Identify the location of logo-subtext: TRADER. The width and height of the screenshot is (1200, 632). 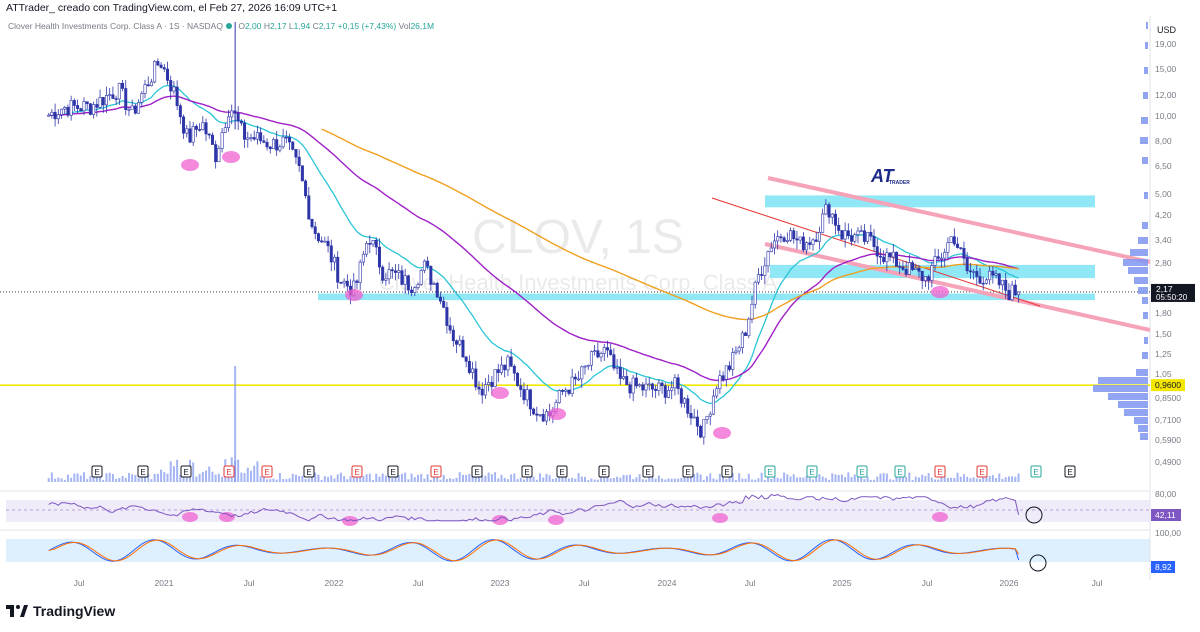
(899, 183).